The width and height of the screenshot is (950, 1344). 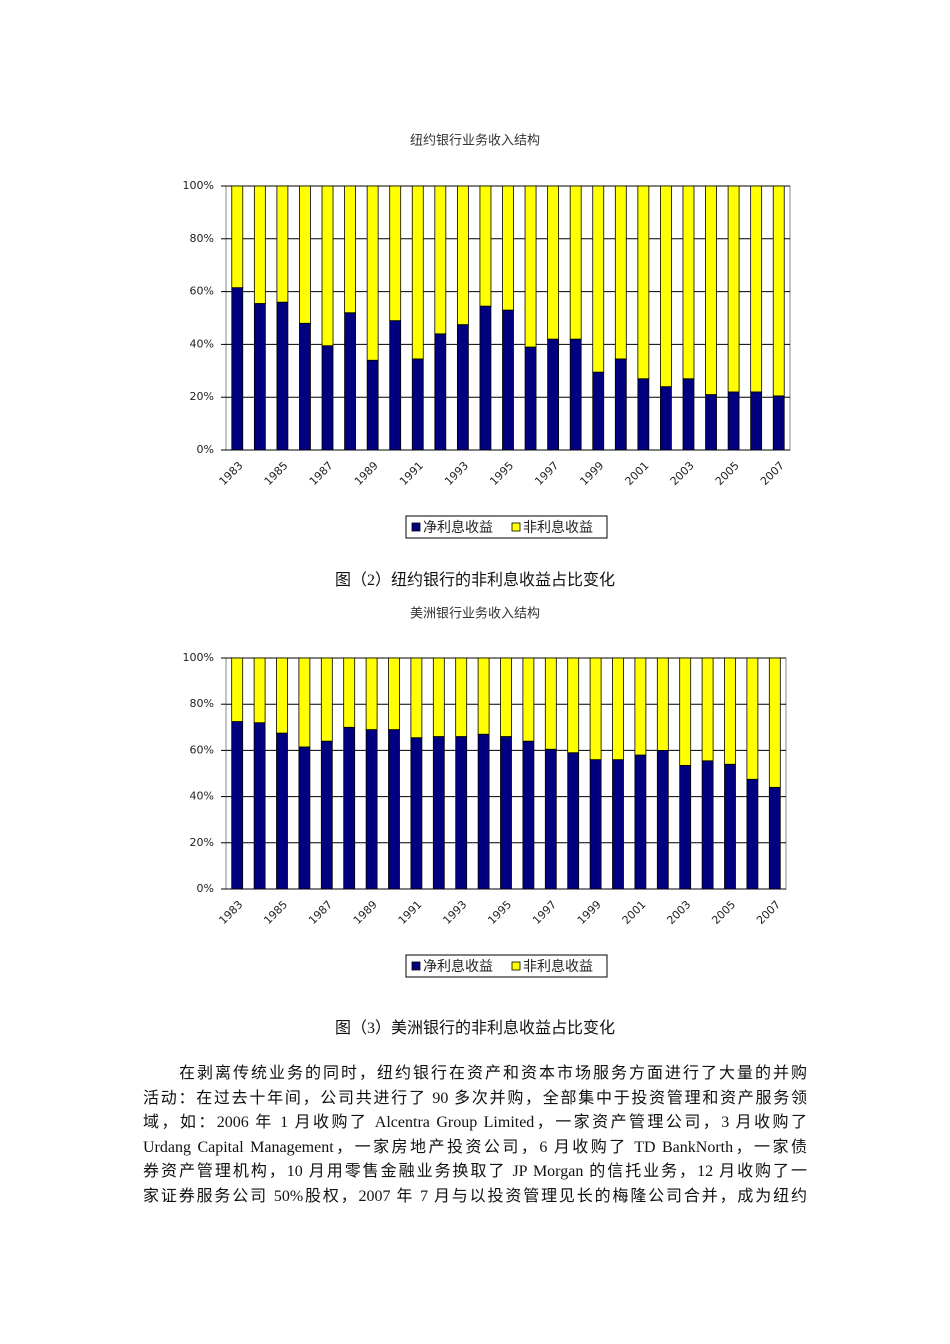 I want to click on legend-label: 非利息收益, so click(x=558, y=527).